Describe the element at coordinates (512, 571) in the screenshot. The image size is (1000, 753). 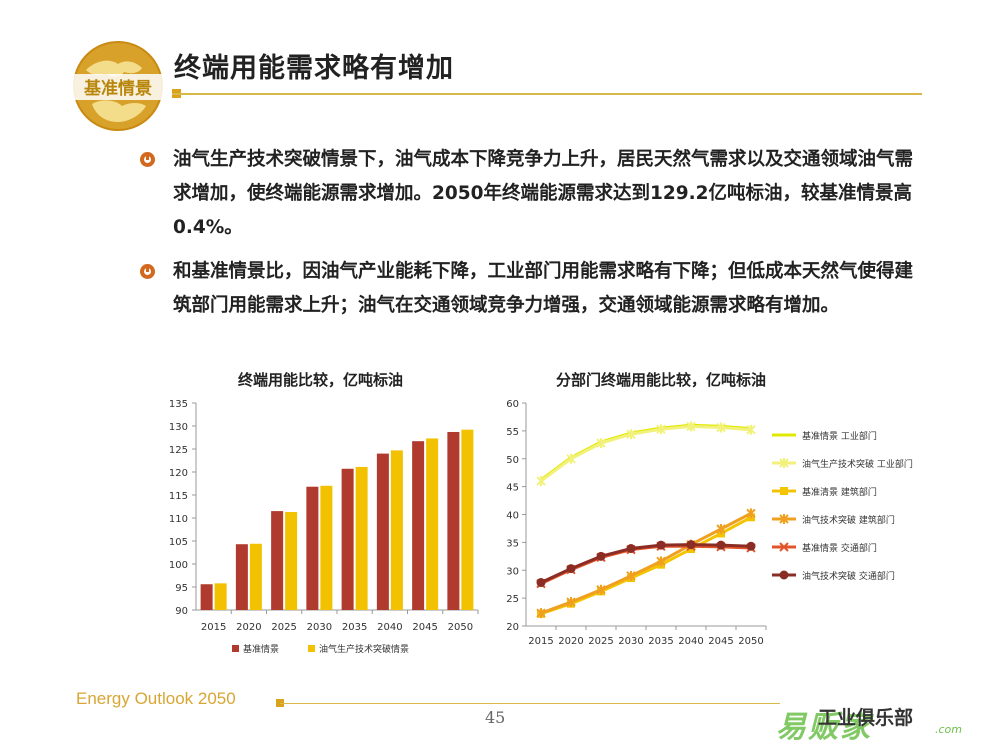
I see `y-tick-label: 30` at that location.